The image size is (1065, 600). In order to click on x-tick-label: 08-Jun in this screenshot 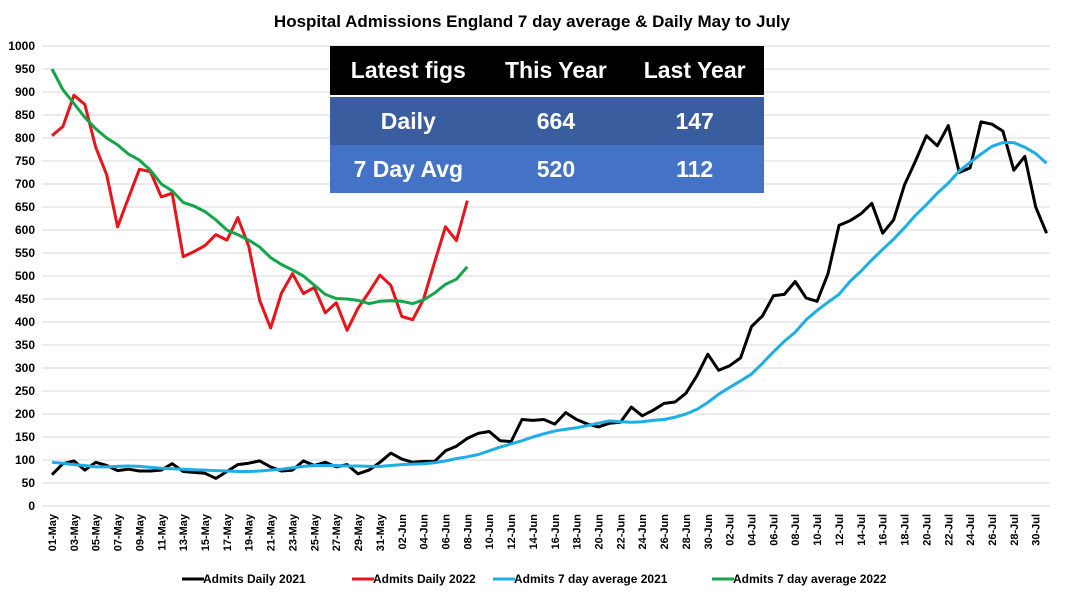, I will do `click(468, 532)`.